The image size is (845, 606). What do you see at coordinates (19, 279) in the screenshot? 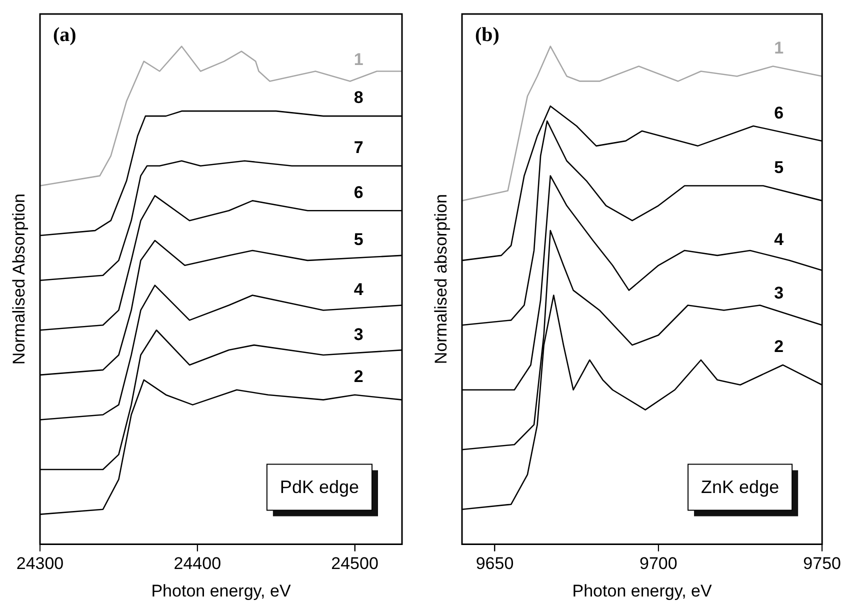
I see `y-axis-title: Normalised Absorption` at bounding box center [19, 279].